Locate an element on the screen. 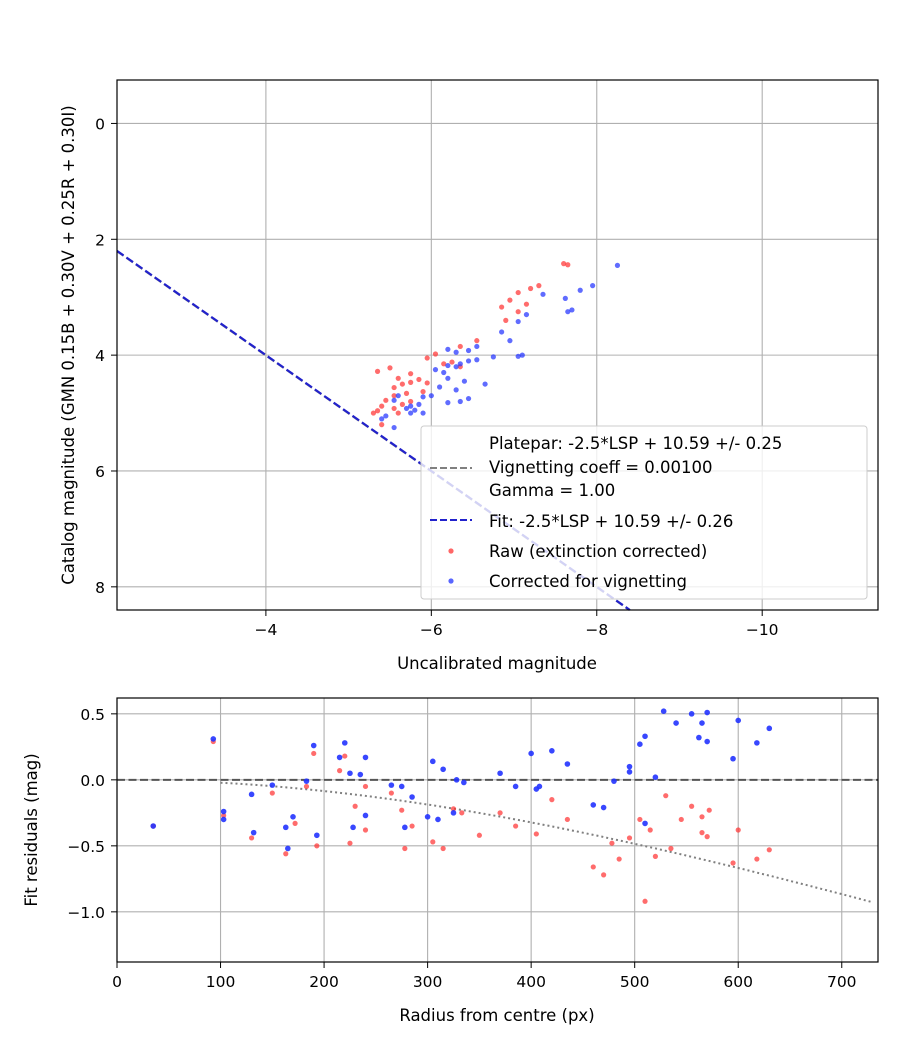 This screenshot has width=900, height=1050. top-x-tick-label: −8 is located at coordinates (596, 630).